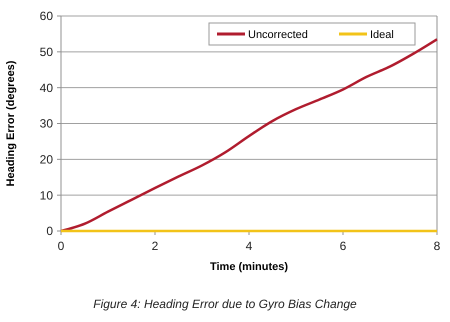 This screenshot has height=322, width=450. I want to click on x-tick-label: 4, so click(249, 246).